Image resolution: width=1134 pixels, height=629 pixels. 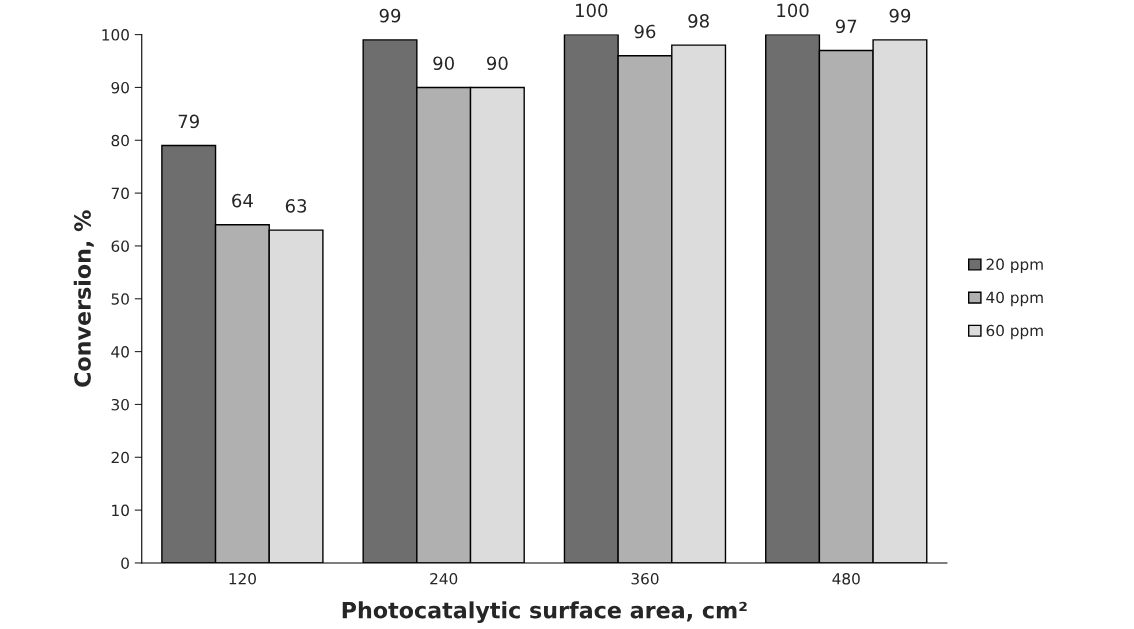 I want to click on y-tick-label: 10, so click(x=120, y=510).